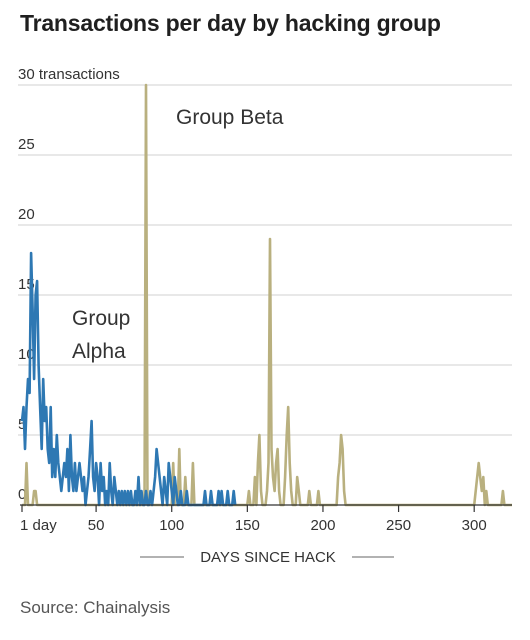  I want to click on series-label: Alpha, so click(99, 351).